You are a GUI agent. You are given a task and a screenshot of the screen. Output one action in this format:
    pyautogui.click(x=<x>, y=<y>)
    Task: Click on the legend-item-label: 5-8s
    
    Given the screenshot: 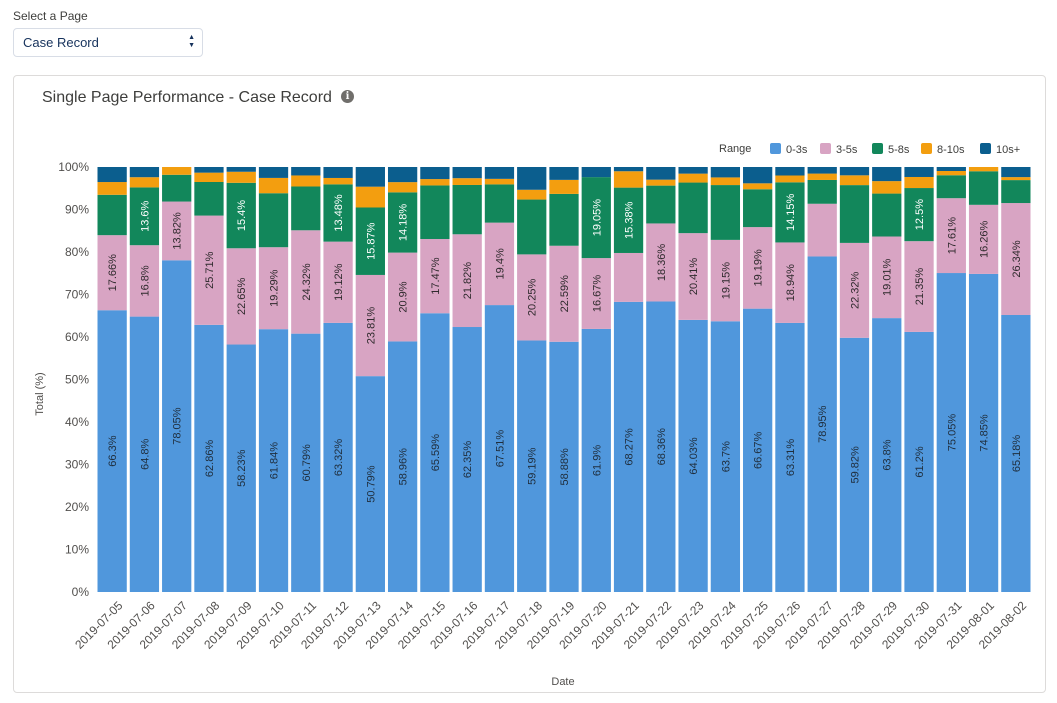 What is the action you would take?
    pyautogui.click(x=899, y=150)
    